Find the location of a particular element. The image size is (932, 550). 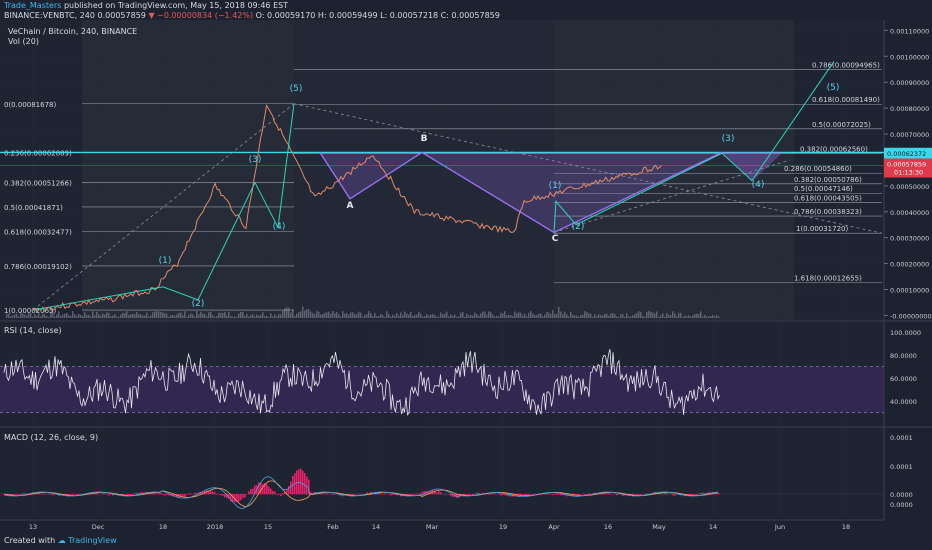

y-tick-label: 0.00110000 is located at coordinates (909, 31).